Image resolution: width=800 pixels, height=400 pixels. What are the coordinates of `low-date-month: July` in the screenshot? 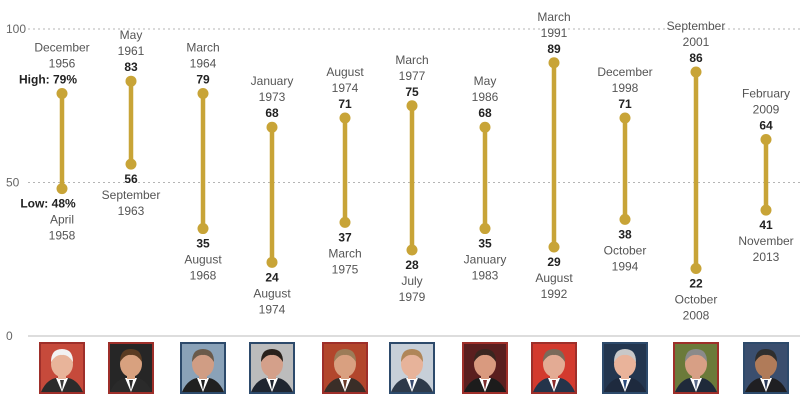 It's located at (411, 281).